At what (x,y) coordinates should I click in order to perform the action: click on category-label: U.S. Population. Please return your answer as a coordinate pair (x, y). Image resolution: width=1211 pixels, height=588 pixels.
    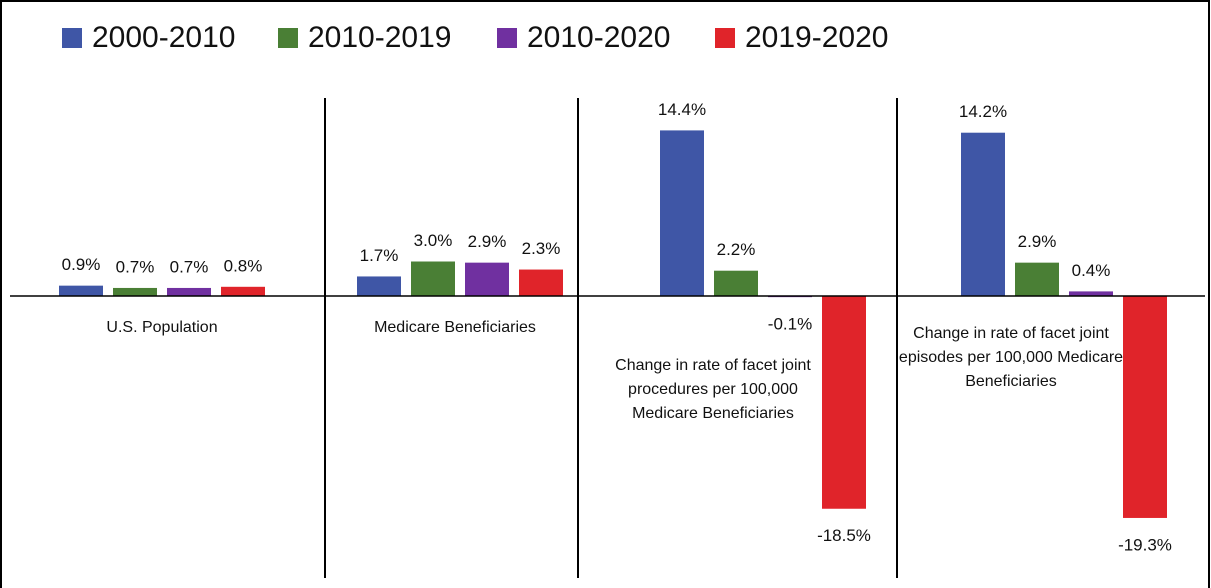
    Looking at the image, I should click on (162, 327).